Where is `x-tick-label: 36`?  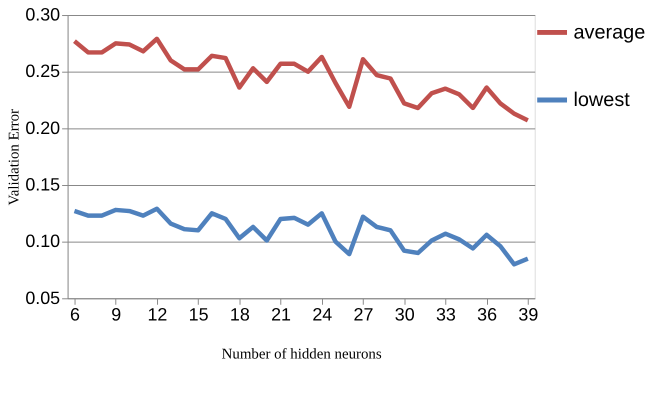 x-tick-label: 36 is located at coordinates (487, 314).